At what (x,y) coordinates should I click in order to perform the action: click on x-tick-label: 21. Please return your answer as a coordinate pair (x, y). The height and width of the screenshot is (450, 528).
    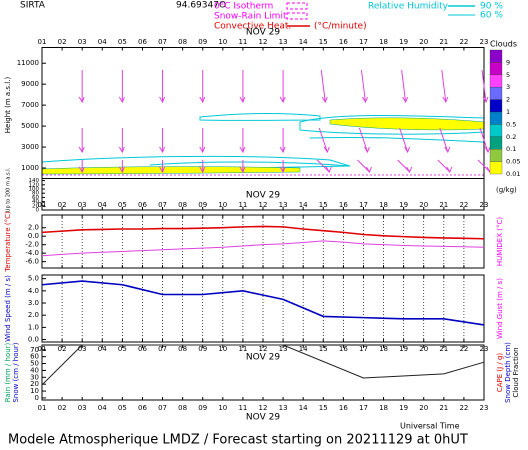
    Looking at the image, I should click on (443, 408).